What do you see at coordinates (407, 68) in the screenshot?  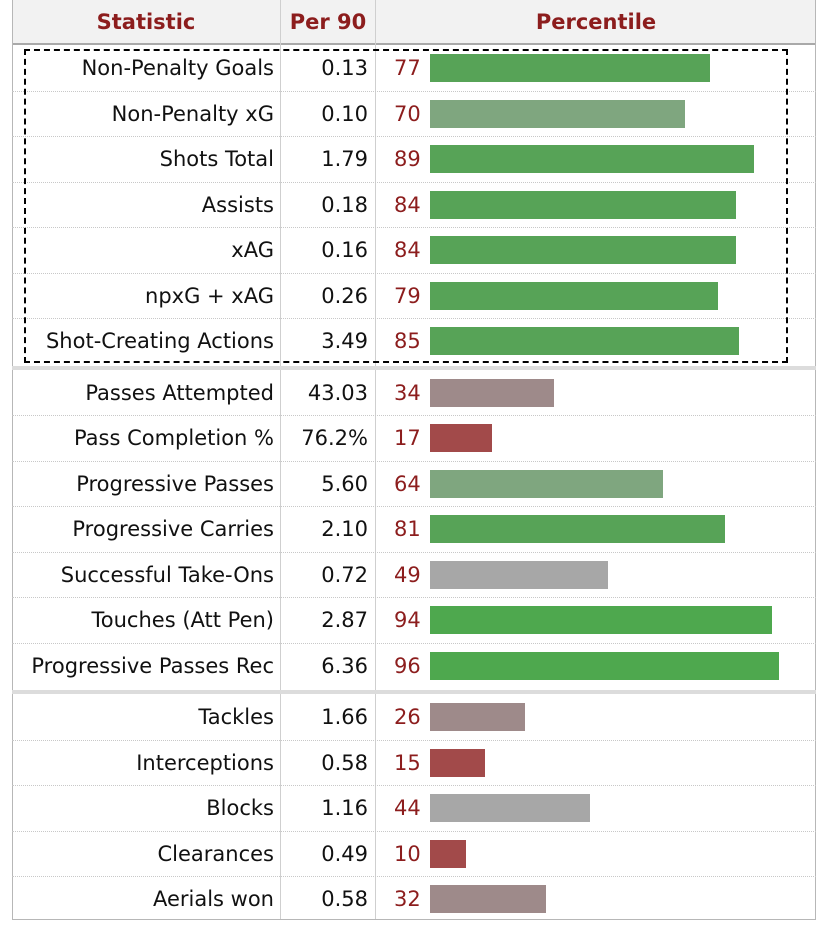 I see `percentile-value: 77` at bounding box center [407, 68].